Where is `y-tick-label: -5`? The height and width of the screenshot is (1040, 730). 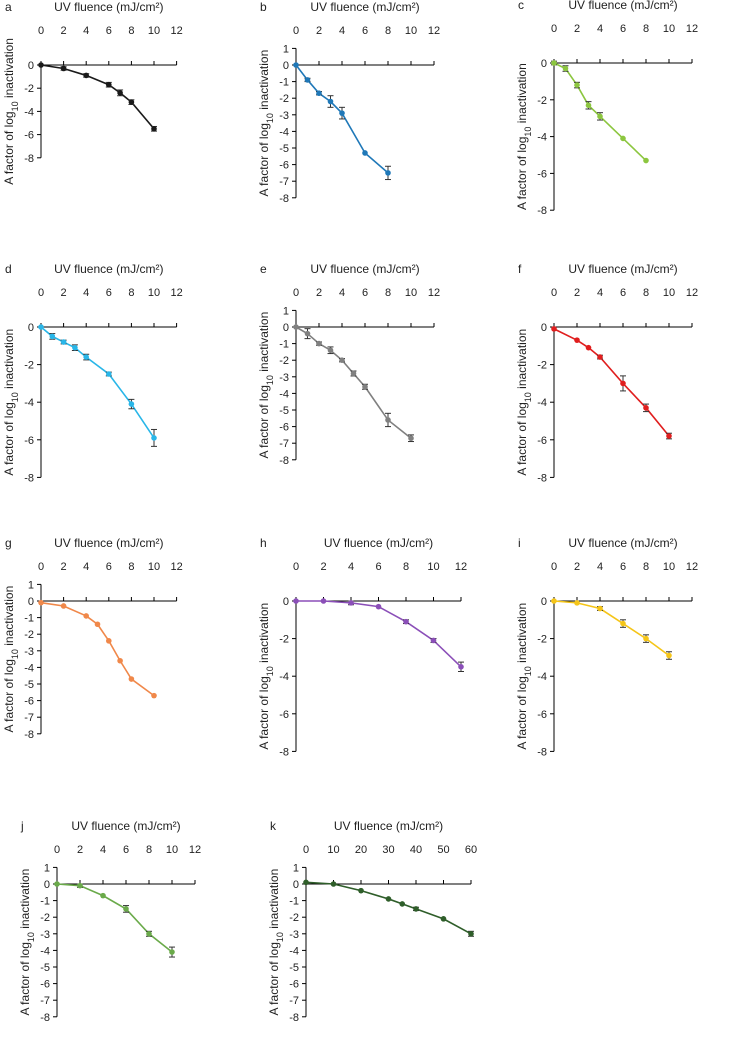
y-tick-label: -5 is located at coordinates (294, 968).